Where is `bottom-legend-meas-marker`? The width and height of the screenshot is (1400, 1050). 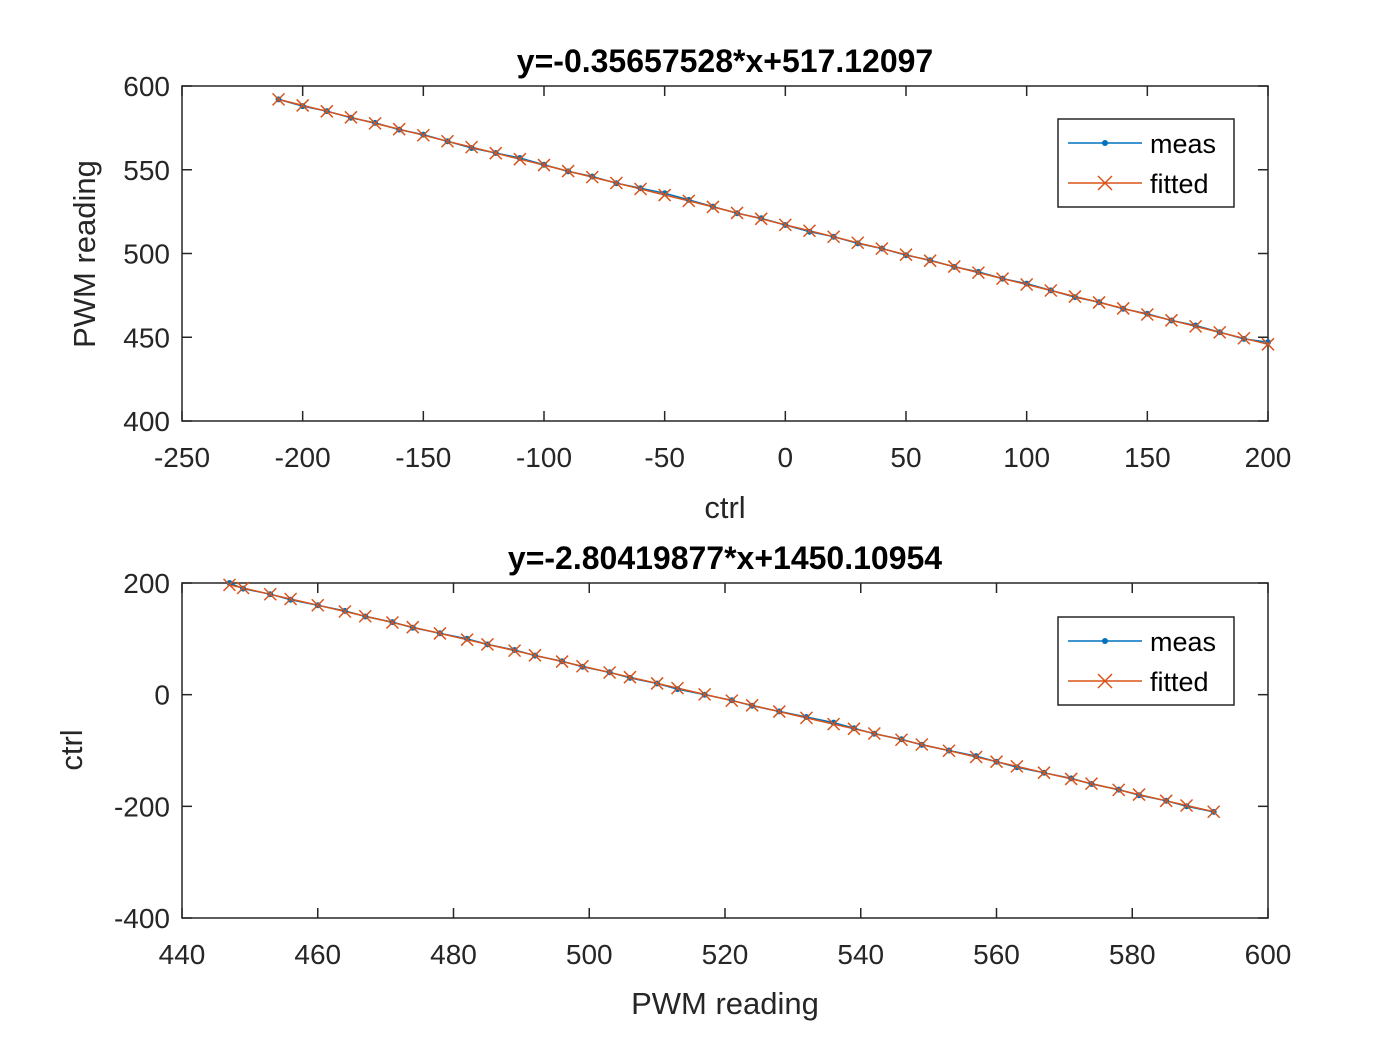 bottom-legend-meas-marker is located at coordinates (1105, 641).